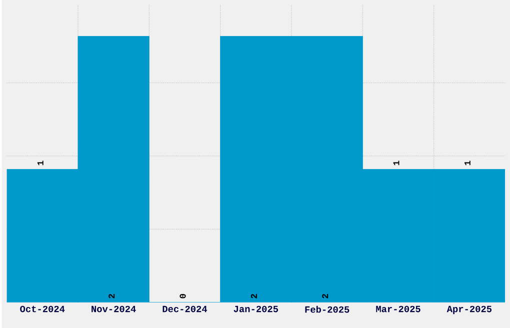 The height and width of the screenshot is (328, 510). Describe the element at coordinates (398, 309) in the screenshot. I see `x-tick-label: Mar-2025` at that location.